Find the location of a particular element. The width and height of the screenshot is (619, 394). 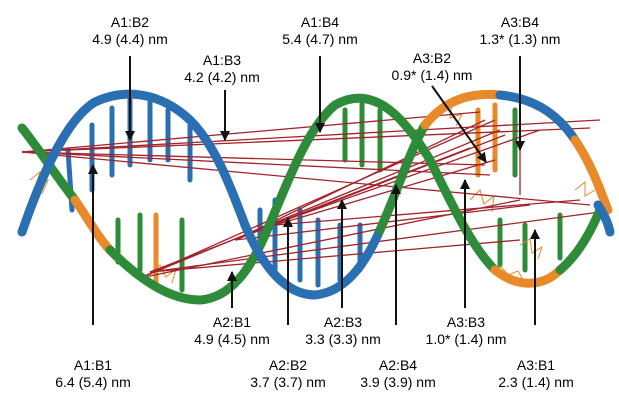

label-A2B3-name: A2:B3 is located at coordinates (343, 322).